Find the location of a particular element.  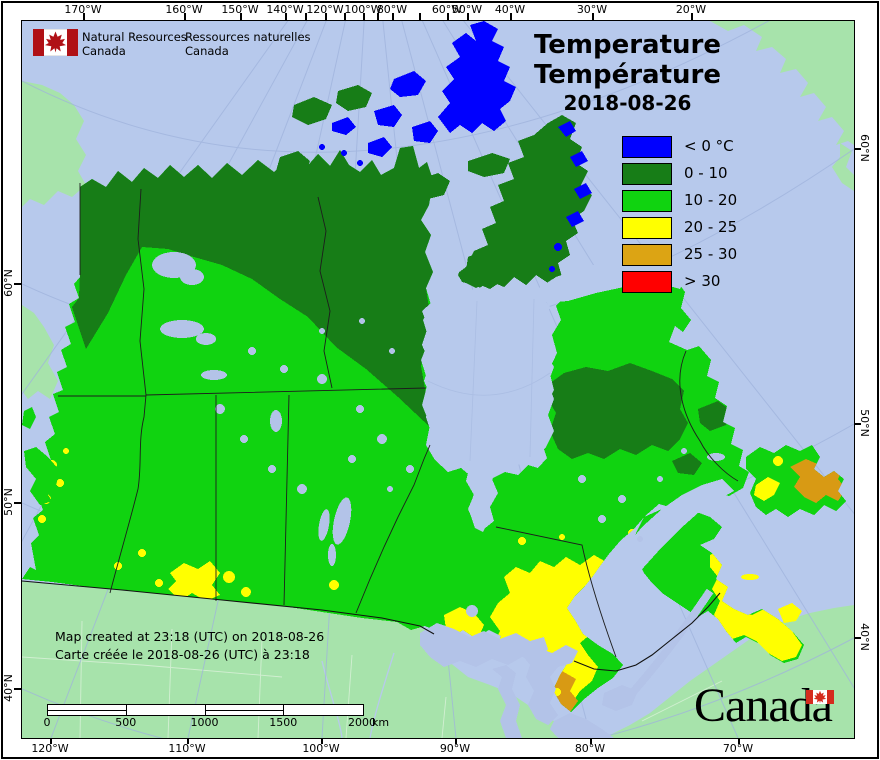

map-title-block: Temperature Température 2018-08-26 is located at coordinates (627, 73).